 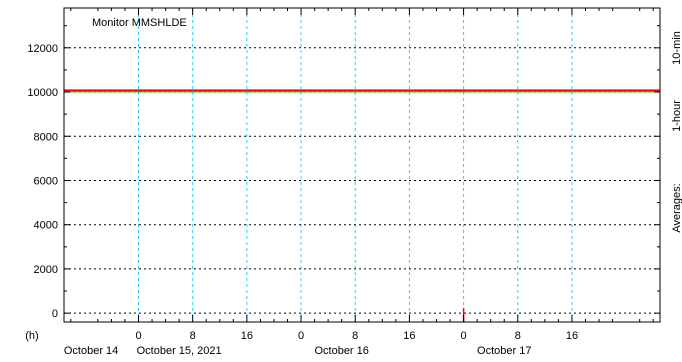 I want to click on y-tick-label: 10000, so click(x=42, y=93).